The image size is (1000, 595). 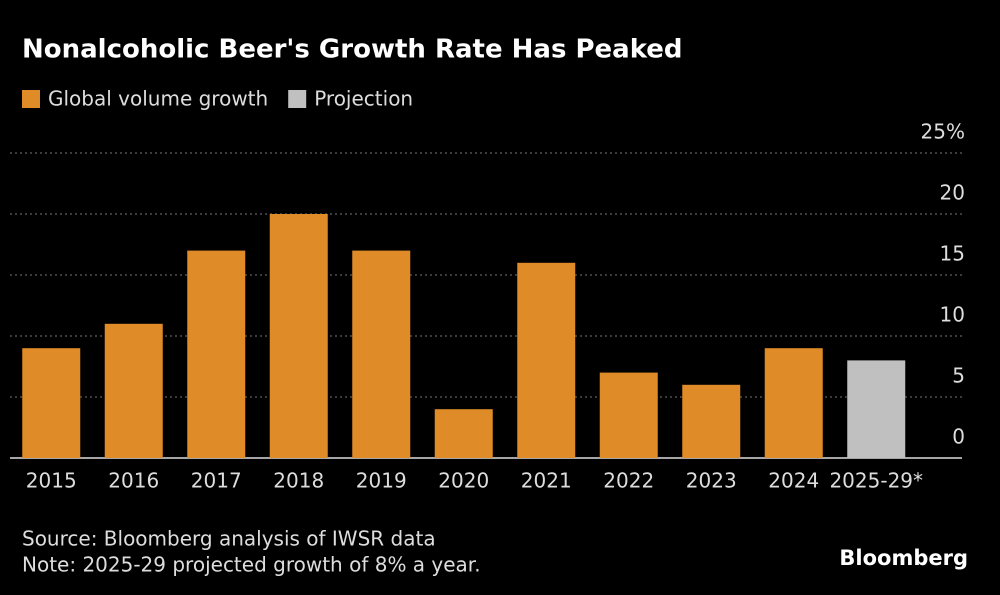 I want to click on x-tick-label: 2018, so click(x=298, y=481).